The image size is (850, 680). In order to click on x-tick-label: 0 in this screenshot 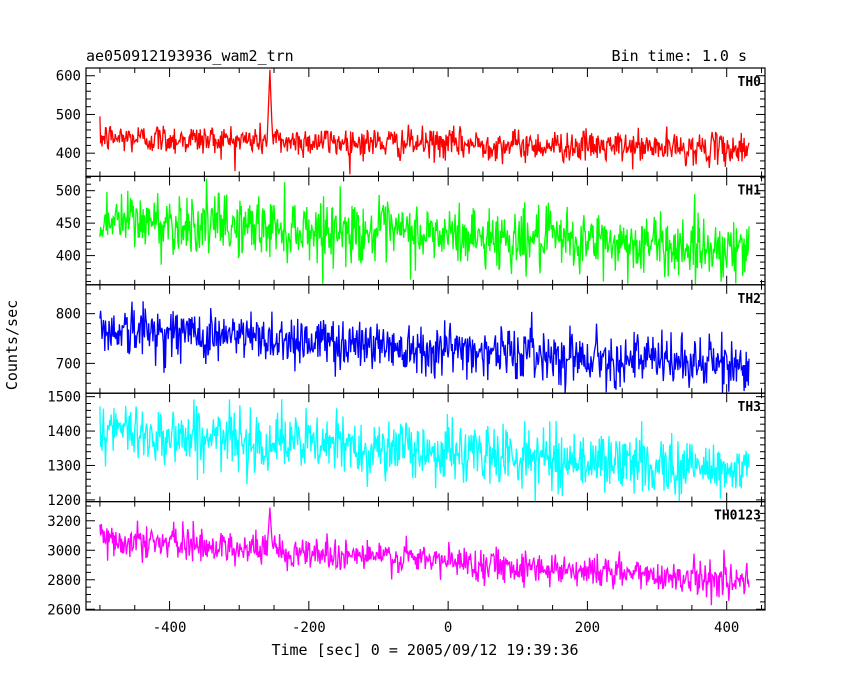, I will do `click(448, 628)`.